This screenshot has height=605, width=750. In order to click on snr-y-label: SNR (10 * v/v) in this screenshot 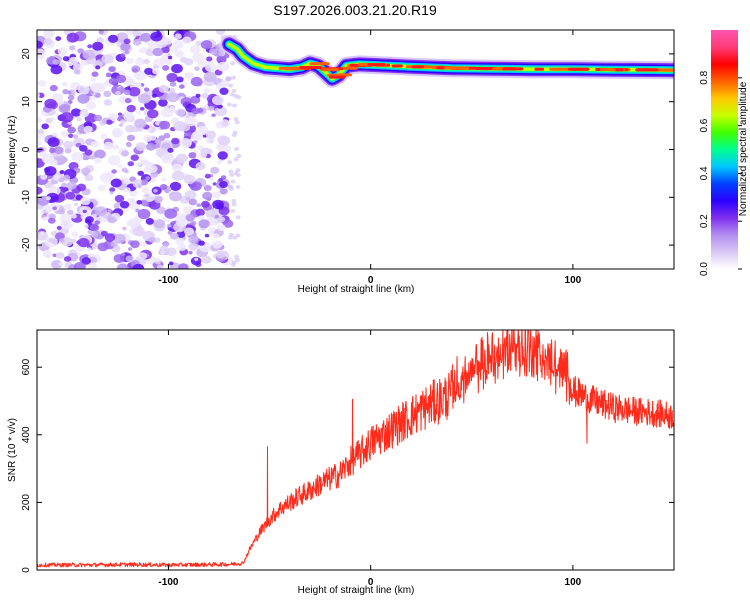, I will do `click(12, 450)`.